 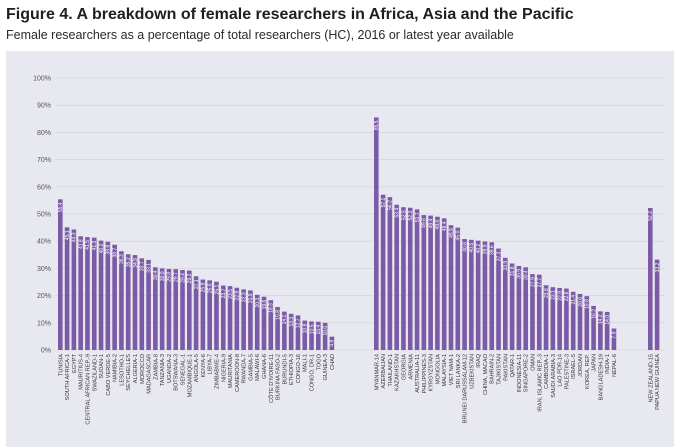 What do you see at coordinates (493, 250) in the screenshot?
I see `bar-value-label: 39.6` at bounding box center [493, 250].